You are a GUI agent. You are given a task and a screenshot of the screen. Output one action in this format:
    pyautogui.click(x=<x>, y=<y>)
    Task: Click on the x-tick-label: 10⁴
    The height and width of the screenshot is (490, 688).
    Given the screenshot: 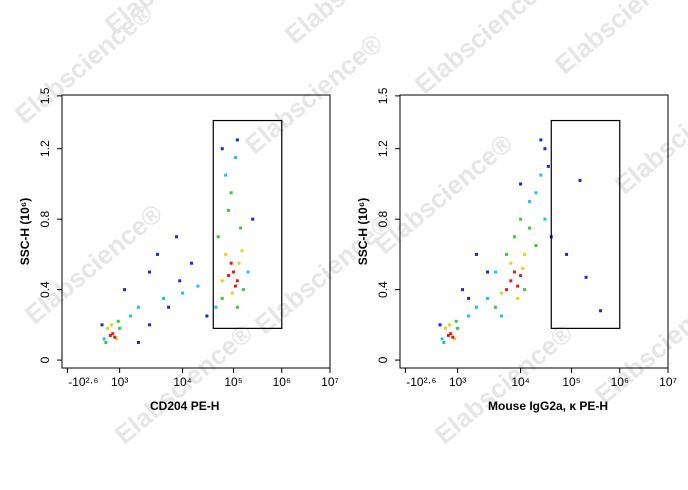 What is the action you would take?
    pyautogui.click(x=182, y=382)
    